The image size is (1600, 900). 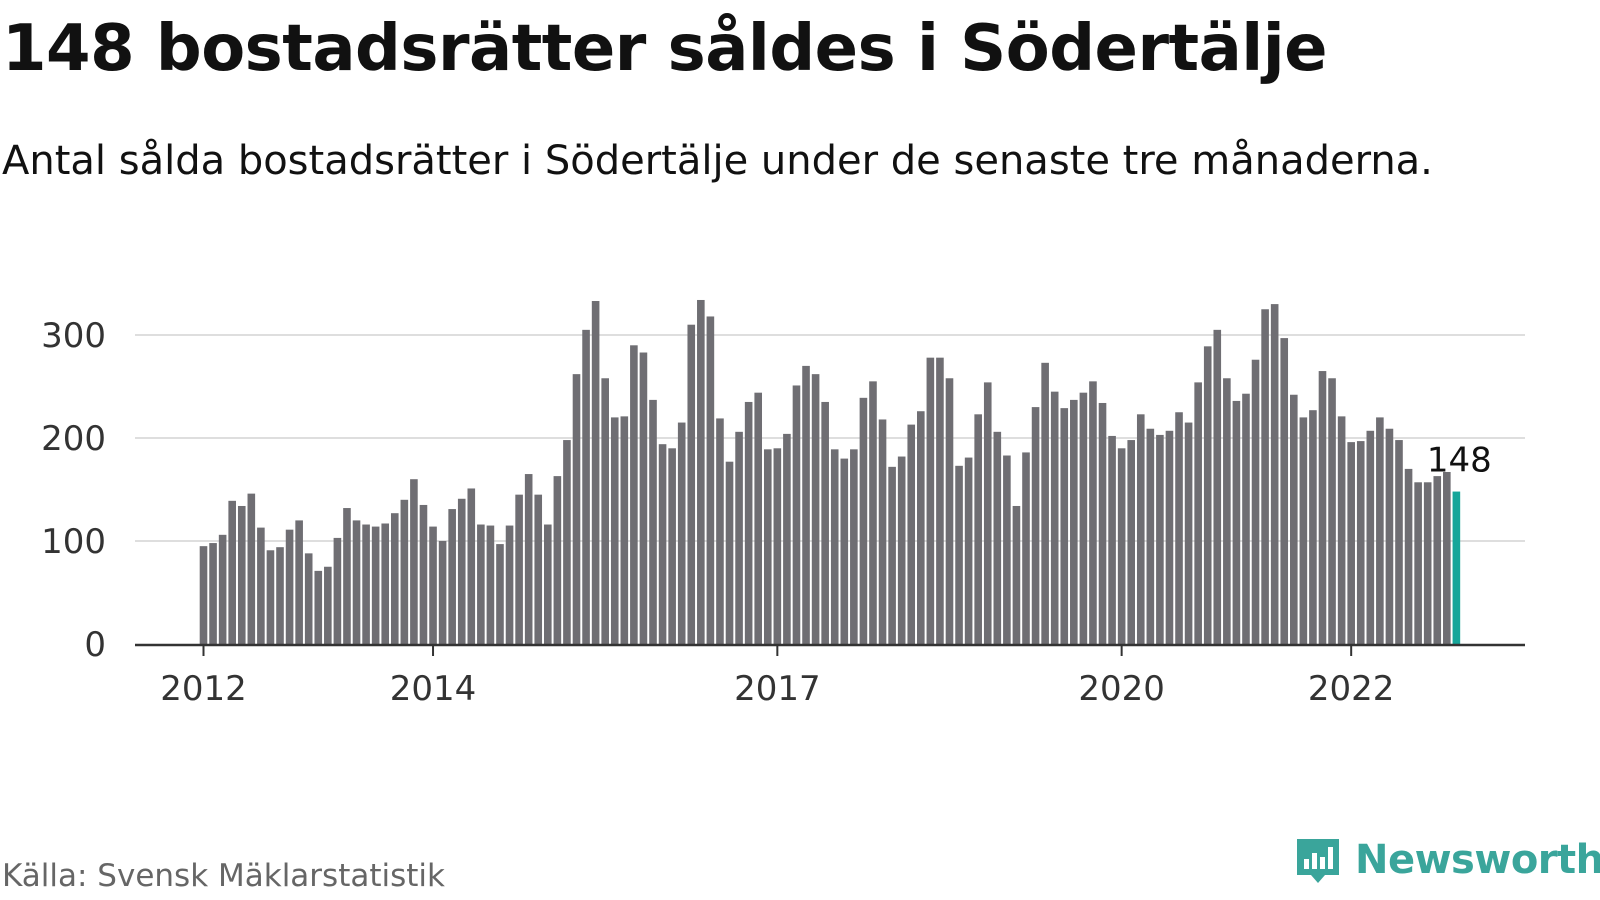 What do you see at coordinates (95, 645) in the screenshot?
I see `y-tick-label: 0` at bounding box center [95, 645].